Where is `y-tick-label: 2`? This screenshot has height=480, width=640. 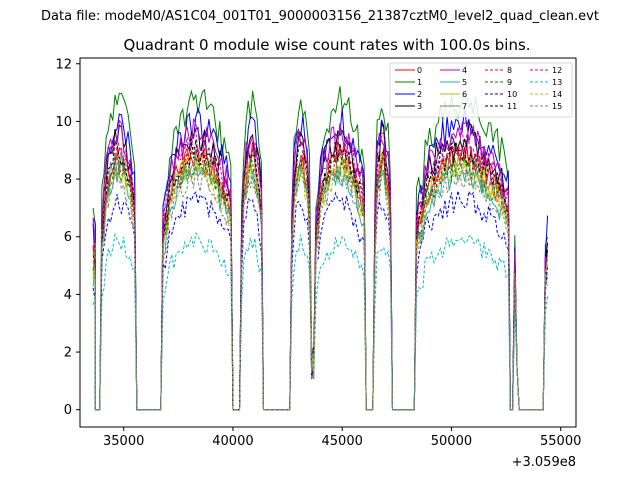 y-tick-label: 2 is located at coordinates (68, 353).